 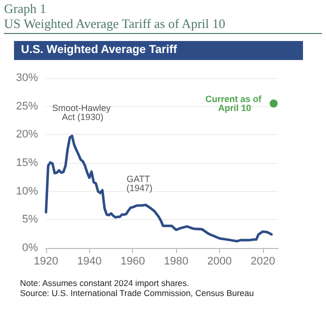 I want to click on y-tick-label: 15%, so click(x=27, y=163).